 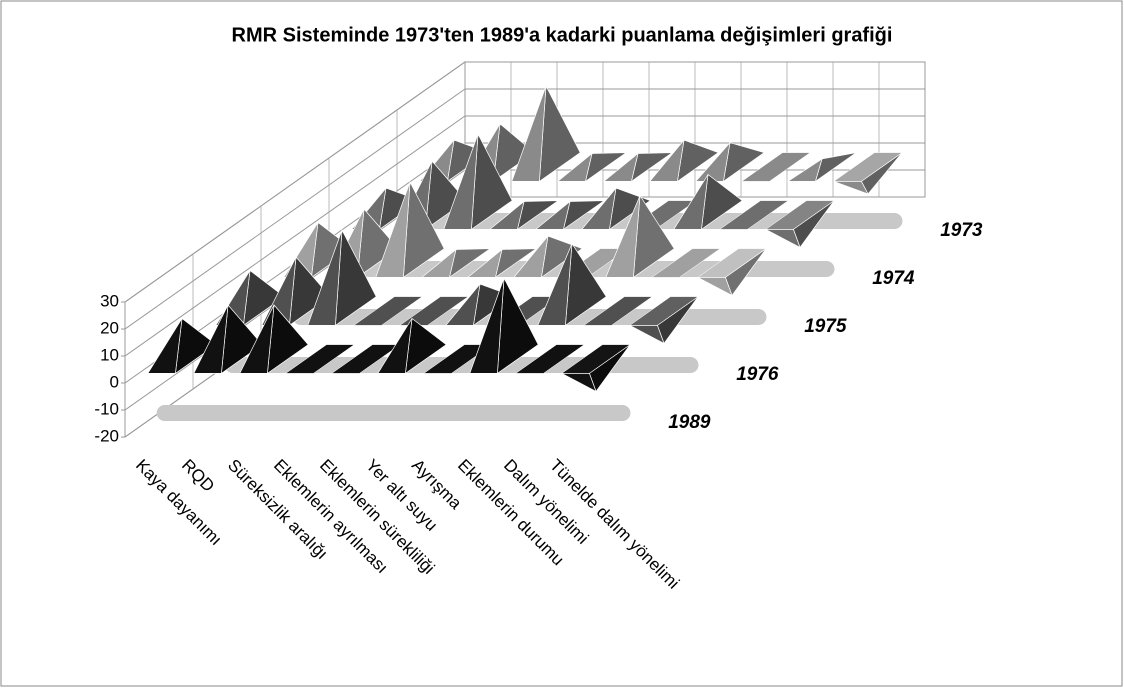 I want to click on series-label: 1973, so click(x=961, y=230).